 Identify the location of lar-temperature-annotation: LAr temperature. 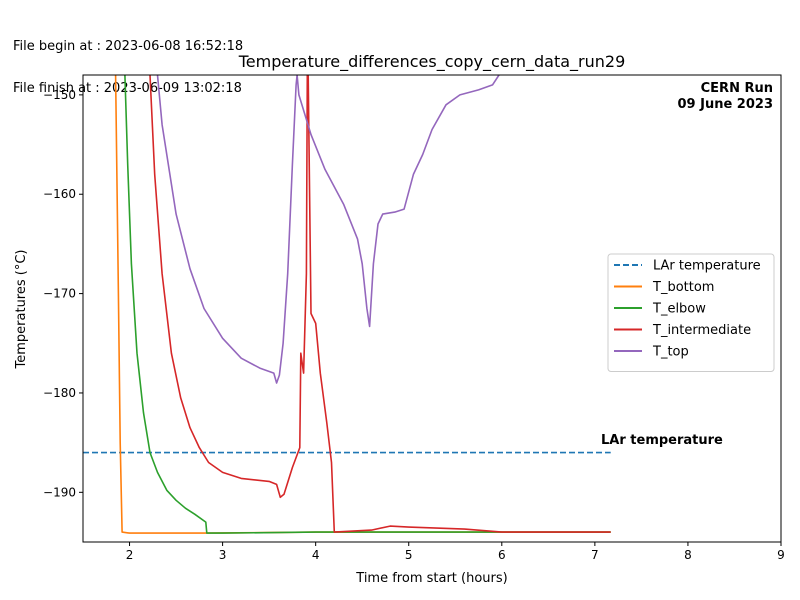
(662, 440).